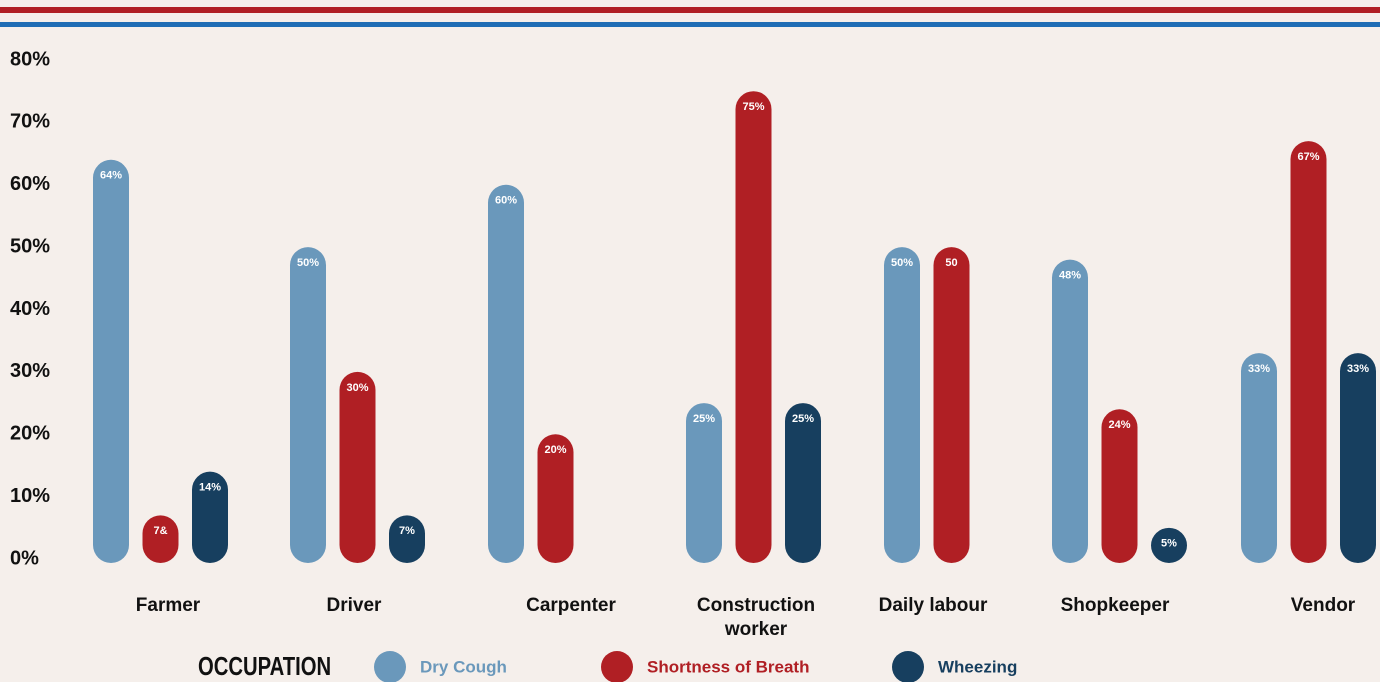 This screenshot has width=1380, height=682. What do you see at coordinates (210, 488) in the screenshot?
I see `value-label: 14%` at bounding box center [210, 488].